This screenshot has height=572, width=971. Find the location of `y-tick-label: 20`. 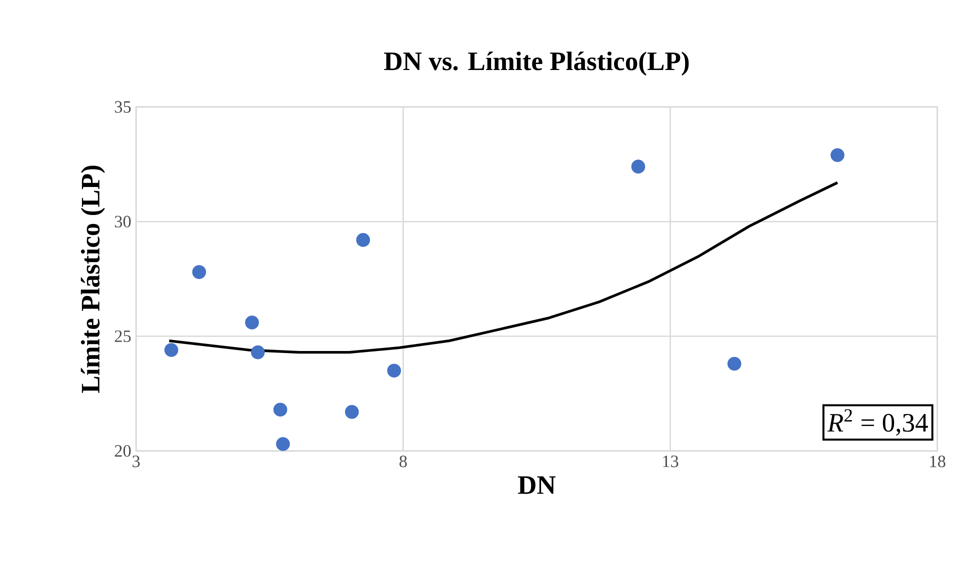

y-tick-label: 20 is located at coordinates (122, 451).